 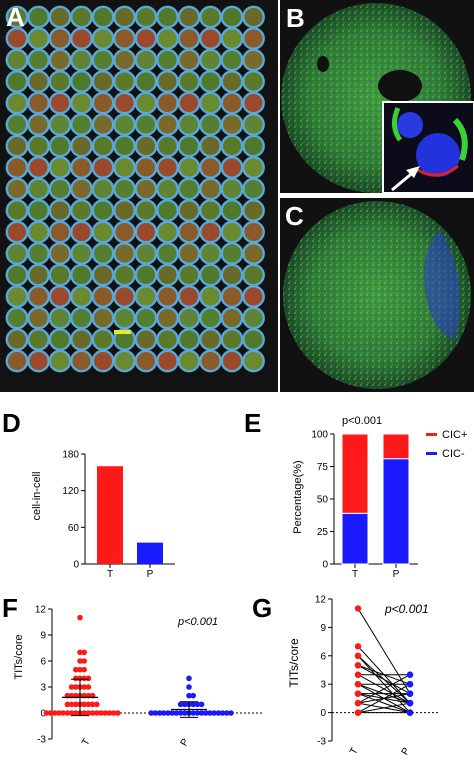 I want to click on y-tick-label: 75, so click(x=323, y=467).